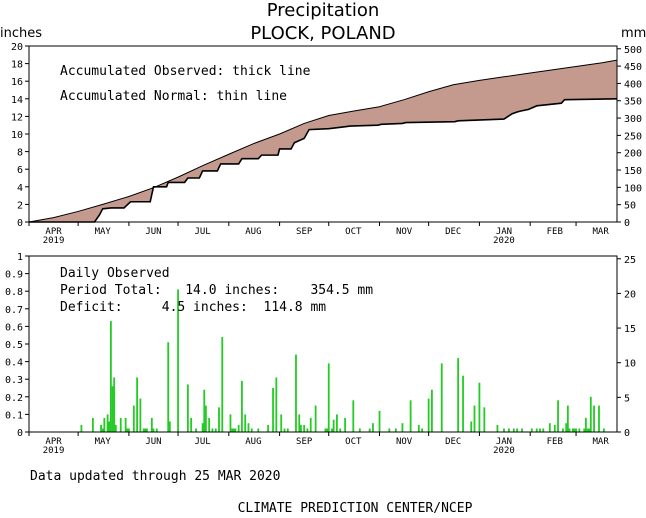 Image resolution: width=646 pixels, height=518 pixels. Describe the element at coordinates (20, 153) in the screenshot. I see `top-left-tick-label: 8` at that location.